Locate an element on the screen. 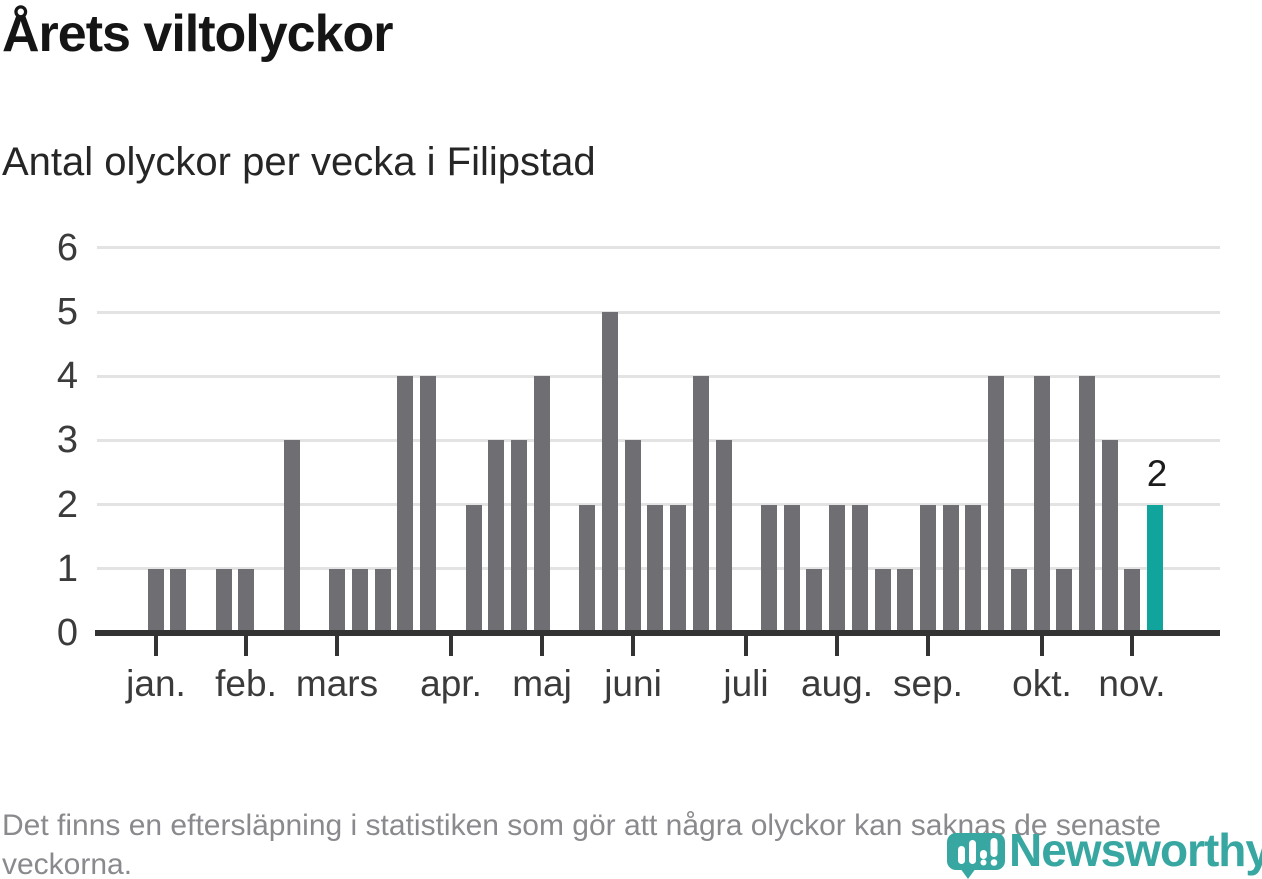 This screenshot has width=1262, height=879. month-tick-nov is located at coordinates (1132, 645).